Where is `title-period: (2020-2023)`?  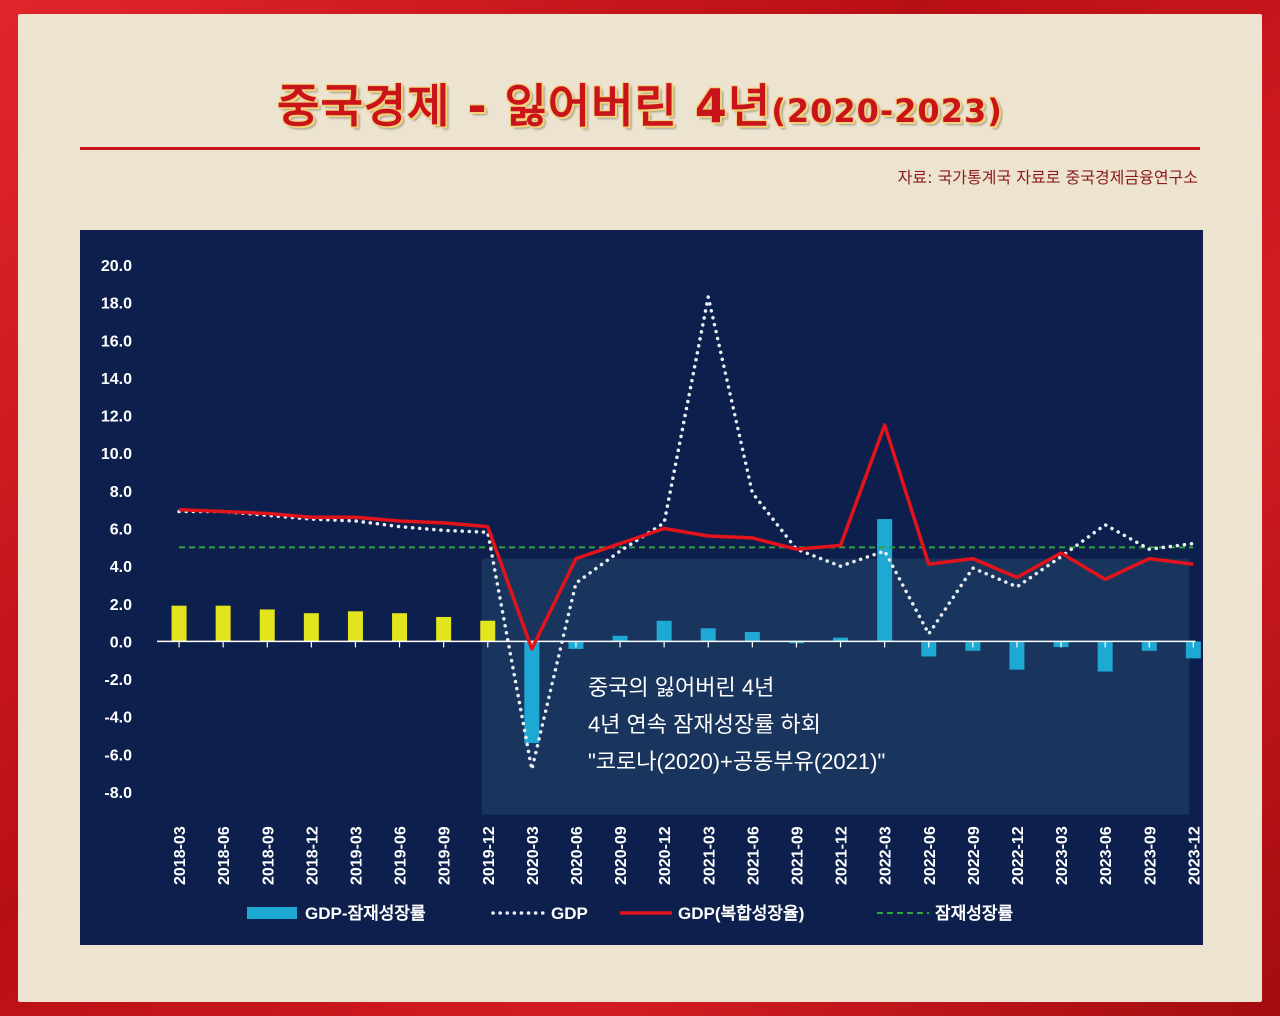
title-period: (2020-2023) is located at coordinates (887, 111).